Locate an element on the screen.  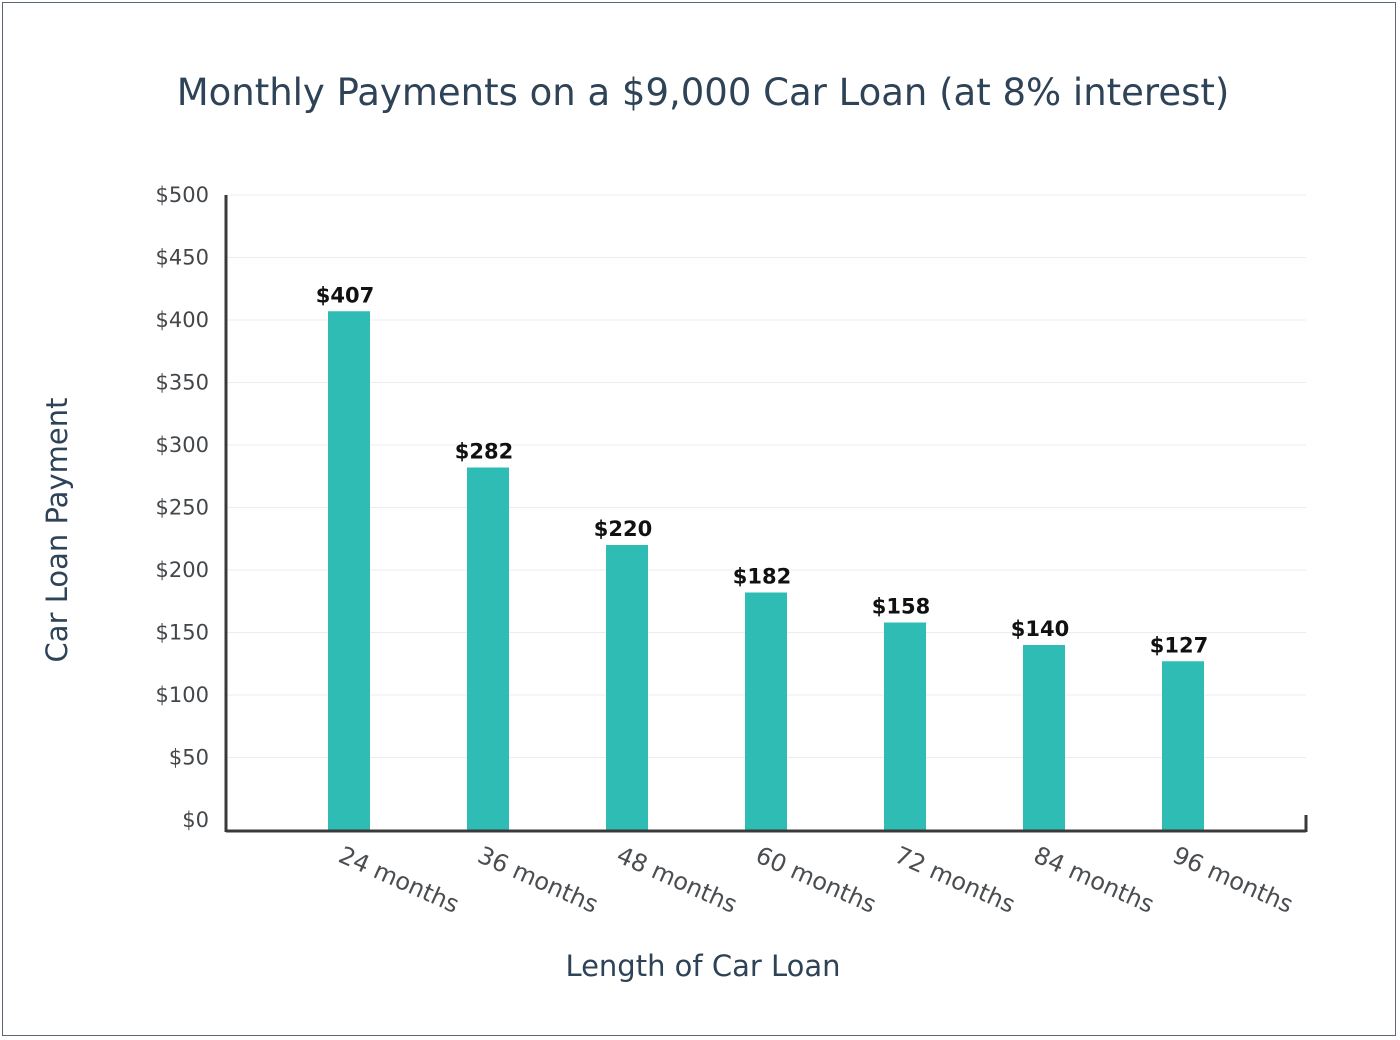
x-tick-label: 96 months is located at coordinates (1233, 880).